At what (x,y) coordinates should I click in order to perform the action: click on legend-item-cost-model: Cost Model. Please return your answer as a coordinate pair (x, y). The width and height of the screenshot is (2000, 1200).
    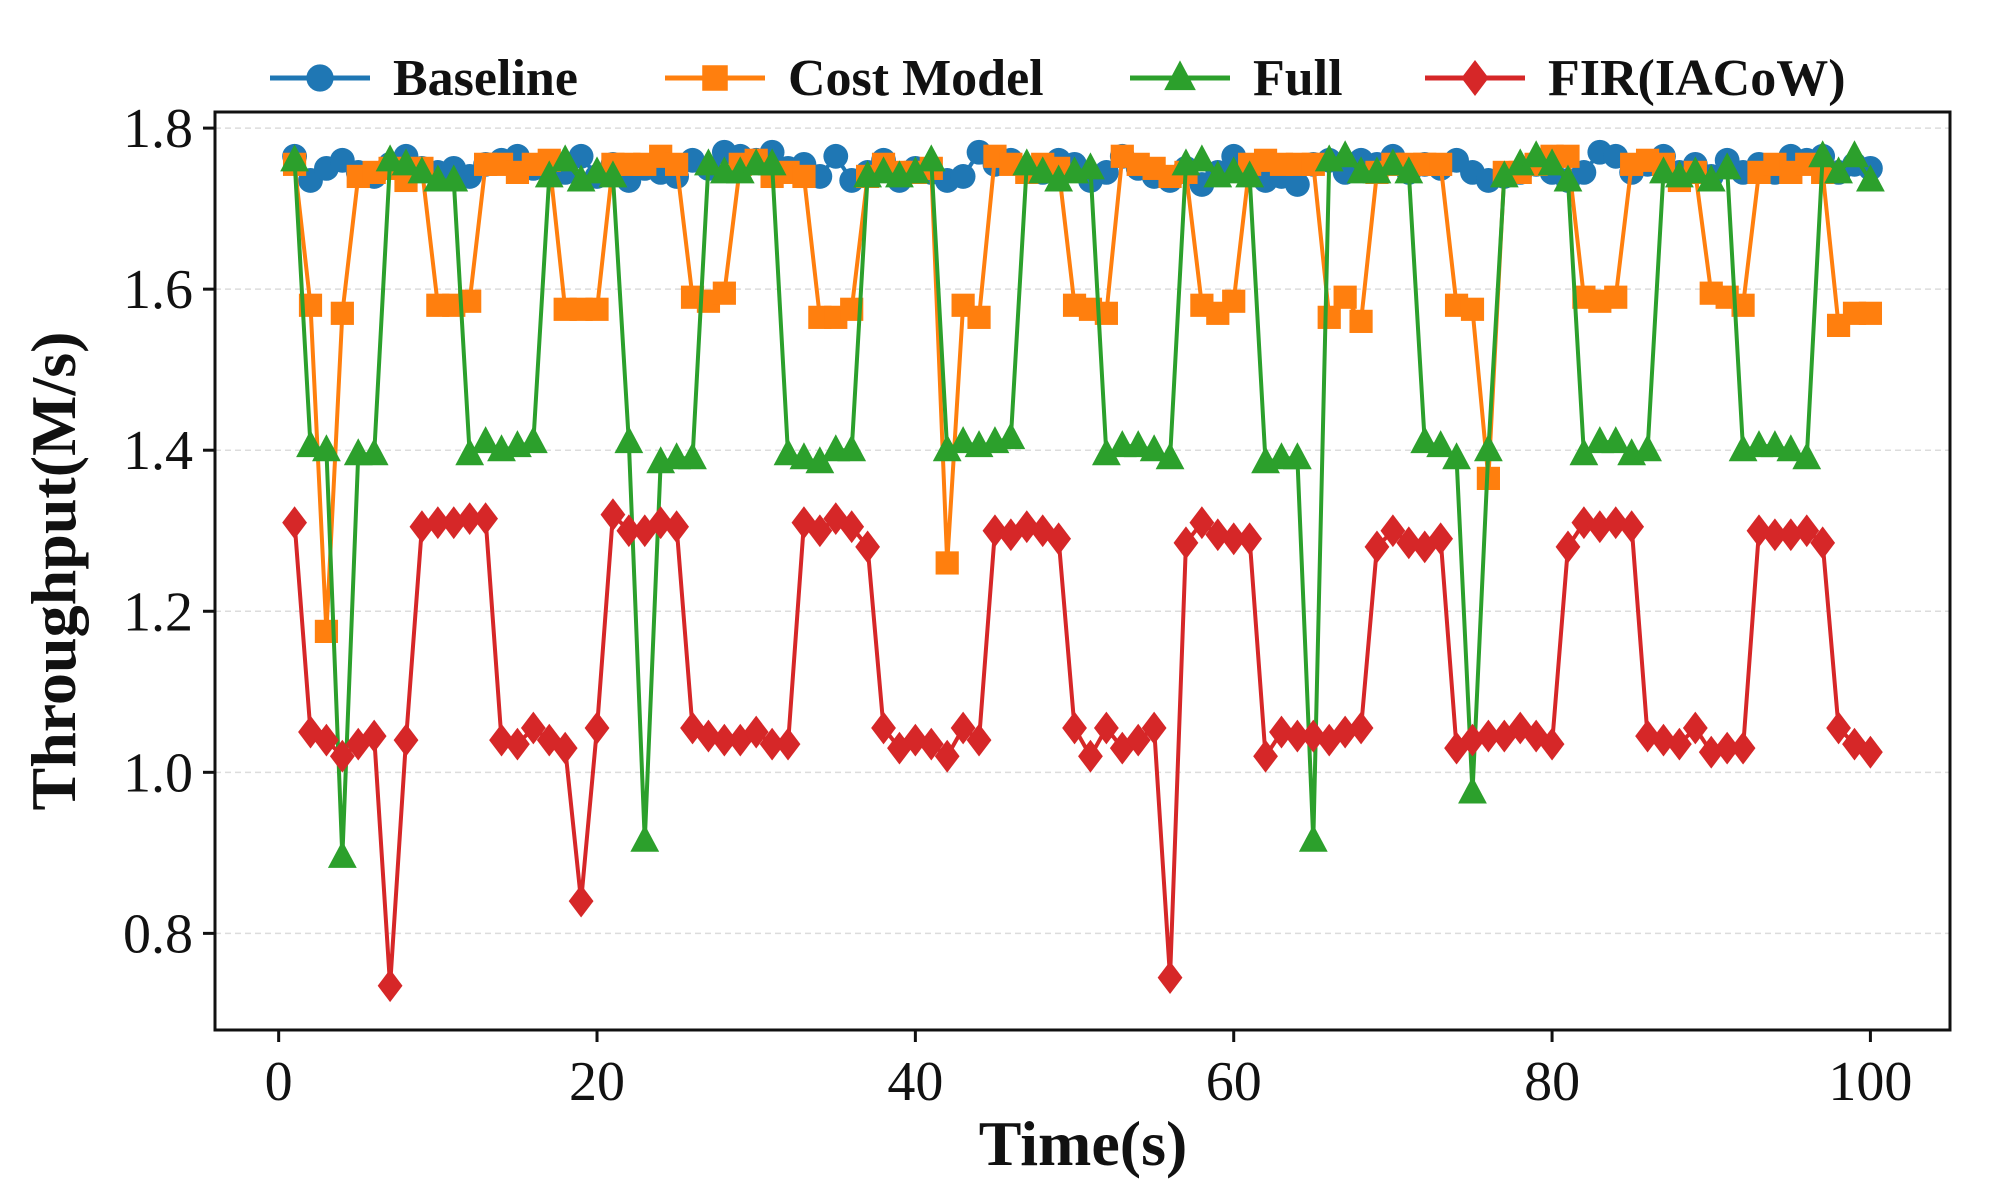
    Looking at the image, I should click on (854, 78).